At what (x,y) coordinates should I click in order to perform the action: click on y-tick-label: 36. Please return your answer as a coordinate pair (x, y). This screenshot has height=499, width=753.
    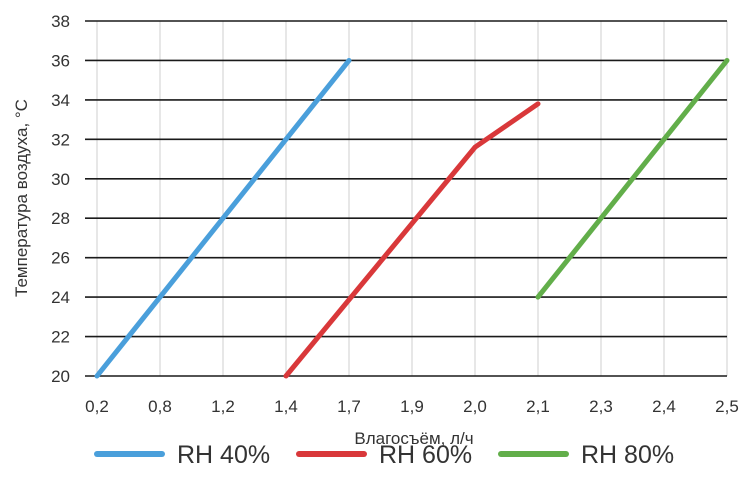
    Looking at the image, I should click on (60, 60).